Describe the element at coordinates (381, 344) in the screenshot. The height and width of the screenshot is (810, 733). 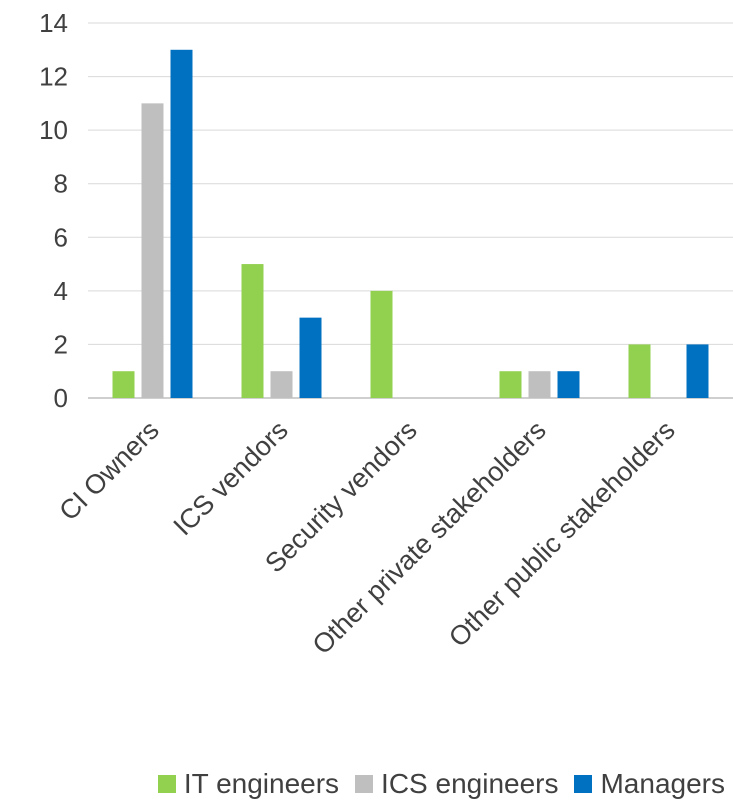
I see `bar-security-vendors-it-engineers` at that location.